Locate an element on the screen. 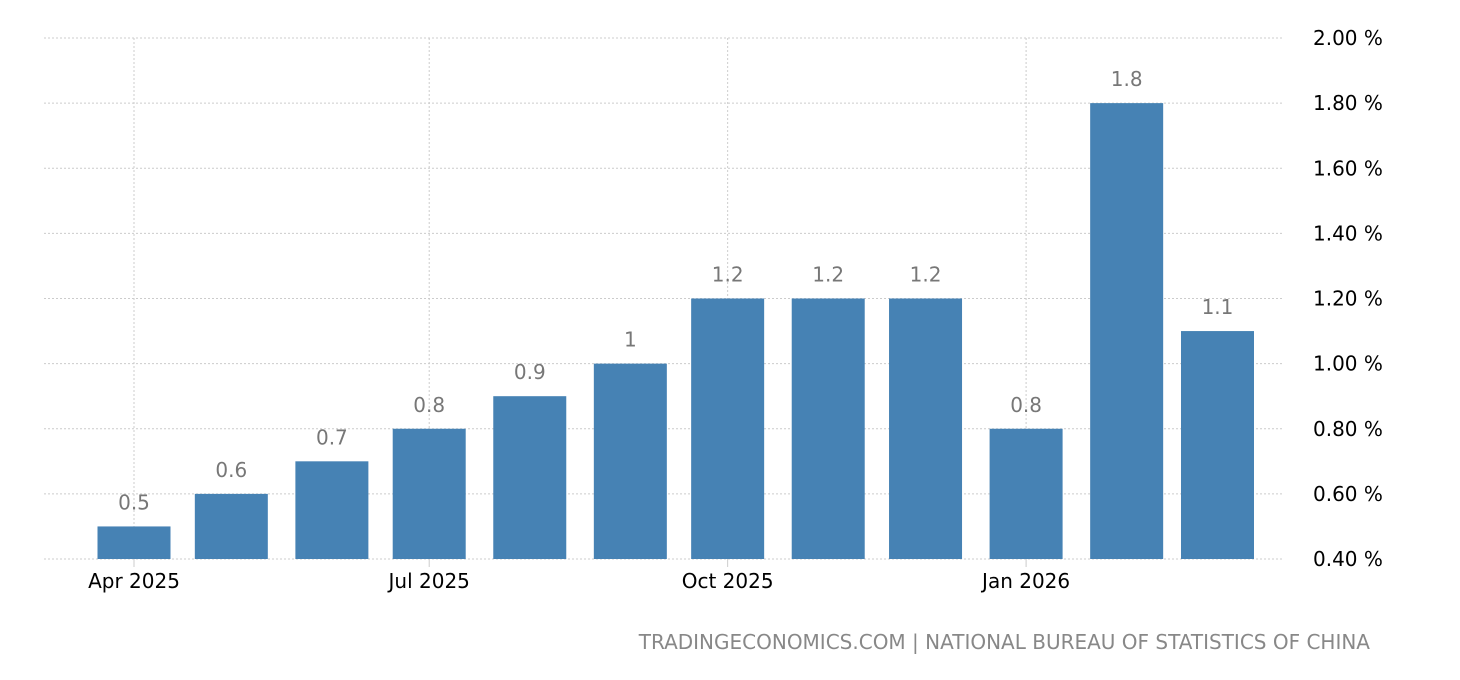  y-tick-label: 1.80 % is located at coordinates (1348, 103).